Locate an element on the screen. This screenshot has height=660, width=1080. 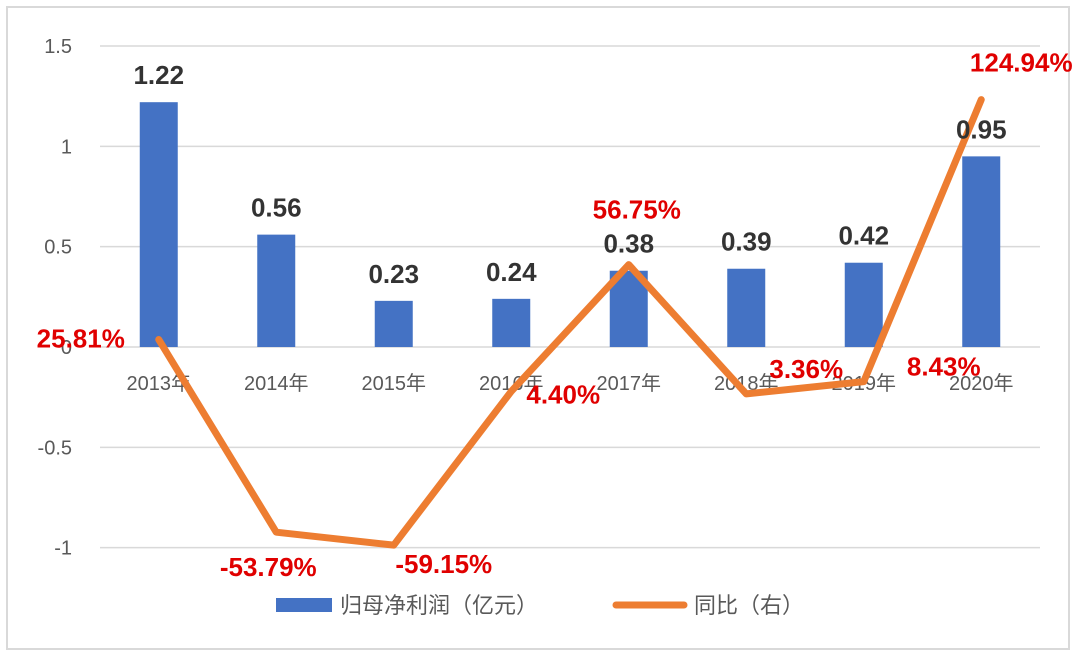
bar-value-label: 0.24 is located at coordinates (511, 272).